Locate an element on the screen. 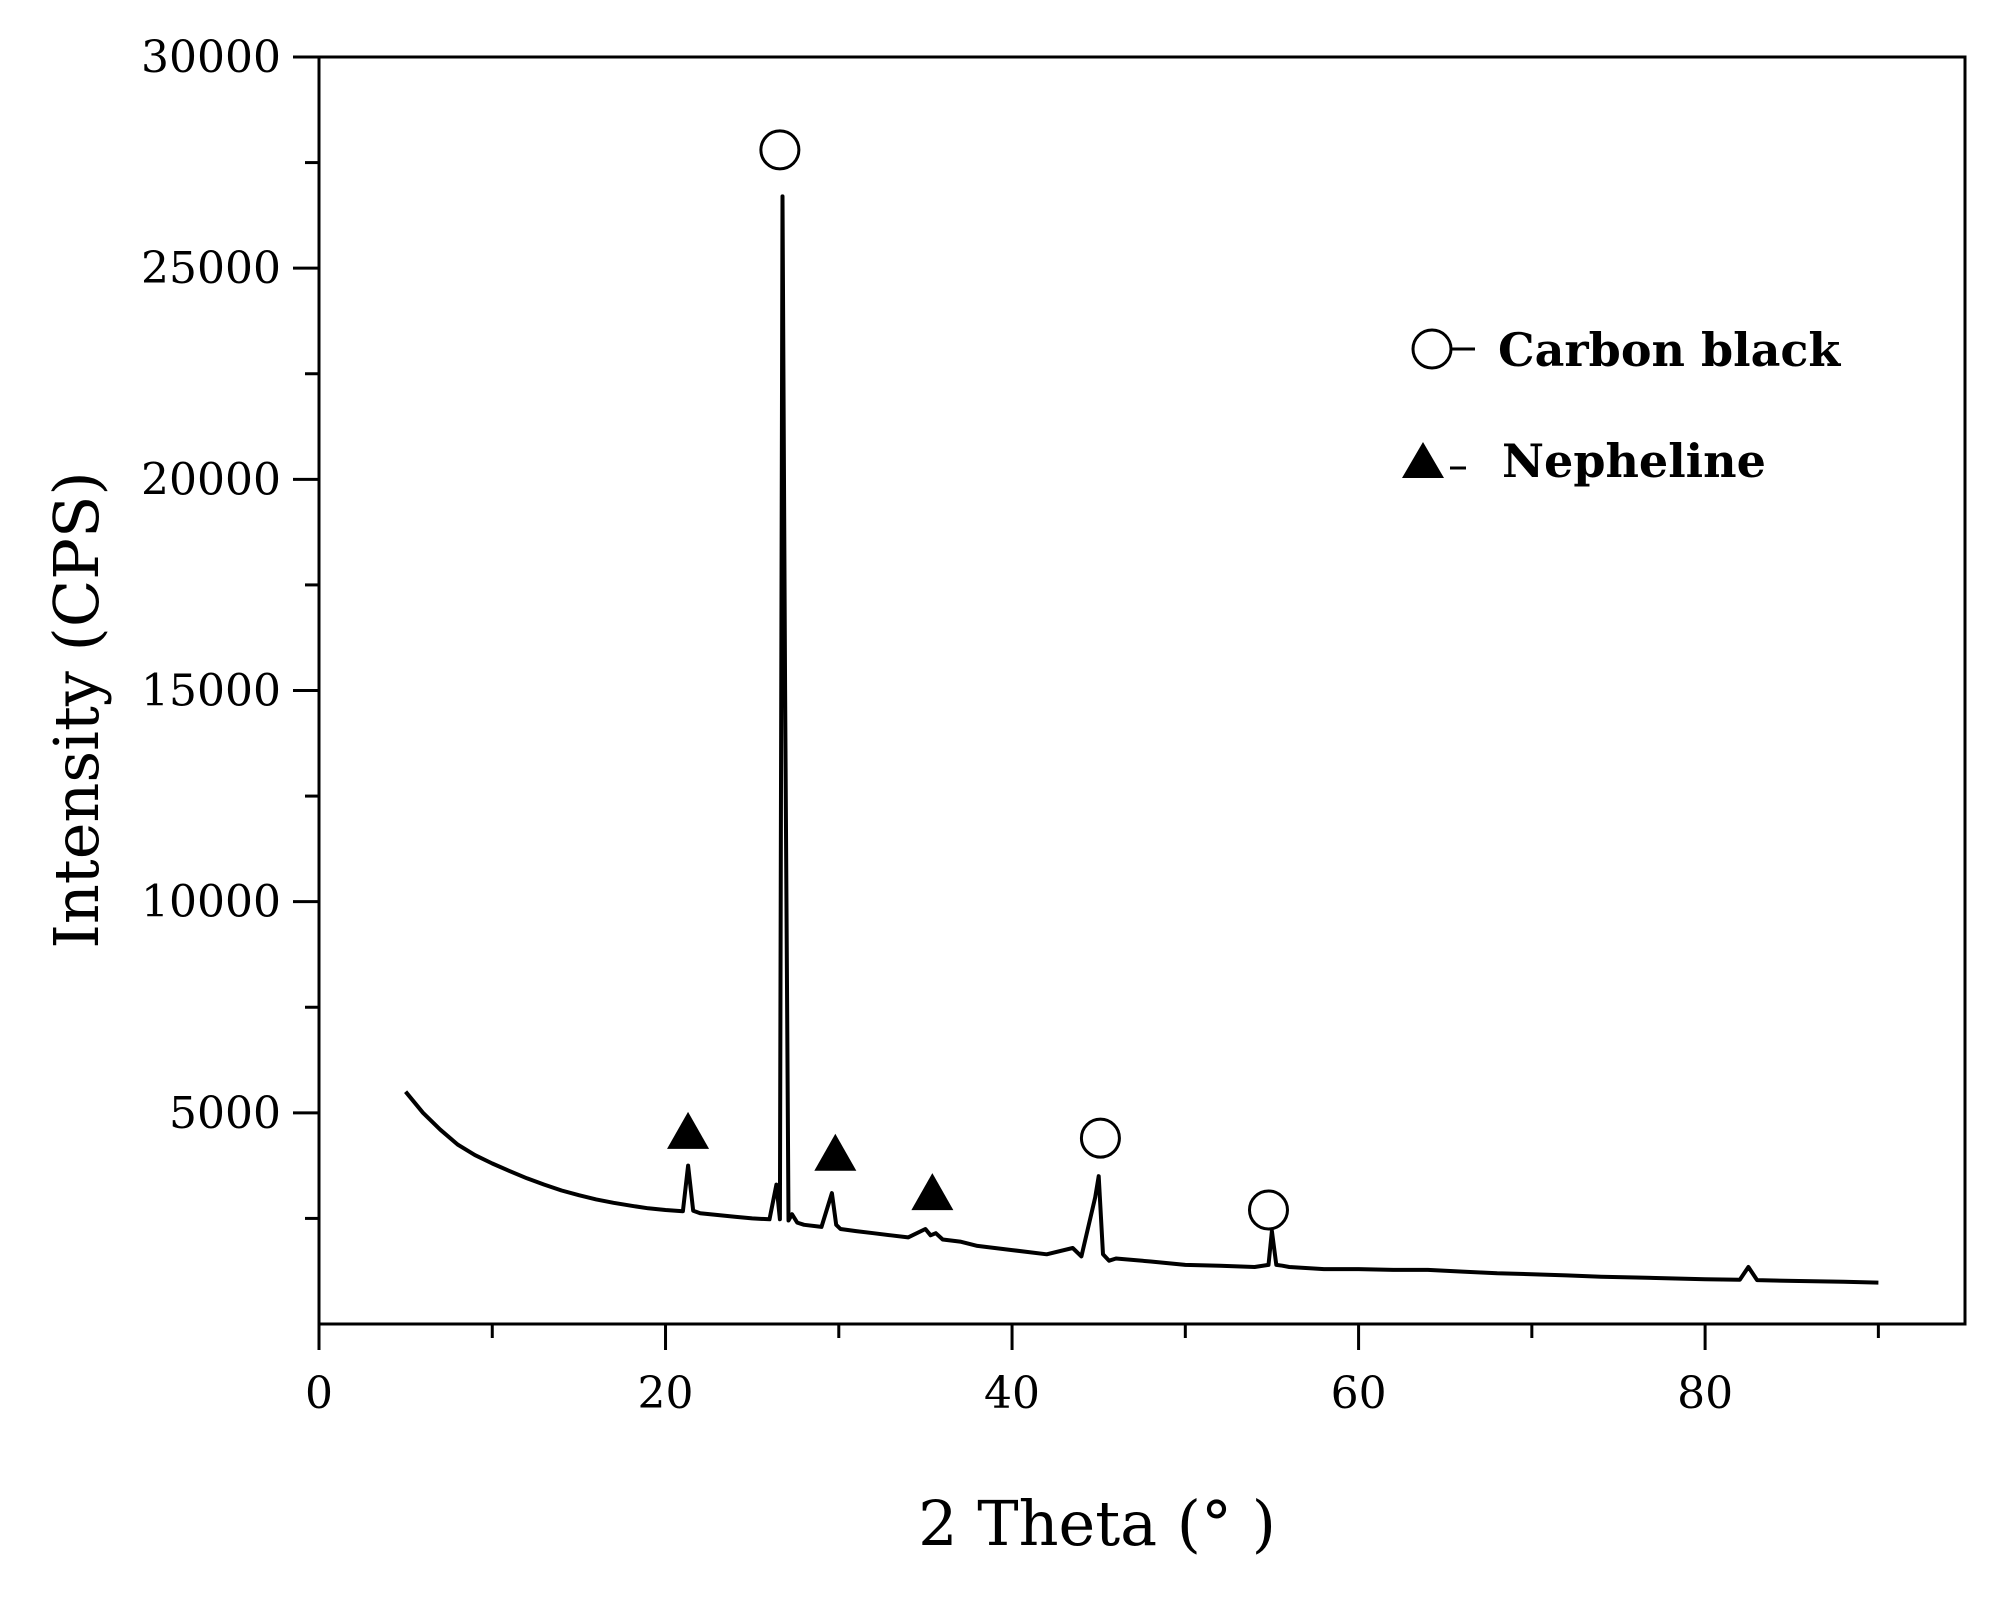 The height and width of the screenshot is (1598, 2003). y-axis-title: Intensity (CPS) is located at coordinates (76, 709).